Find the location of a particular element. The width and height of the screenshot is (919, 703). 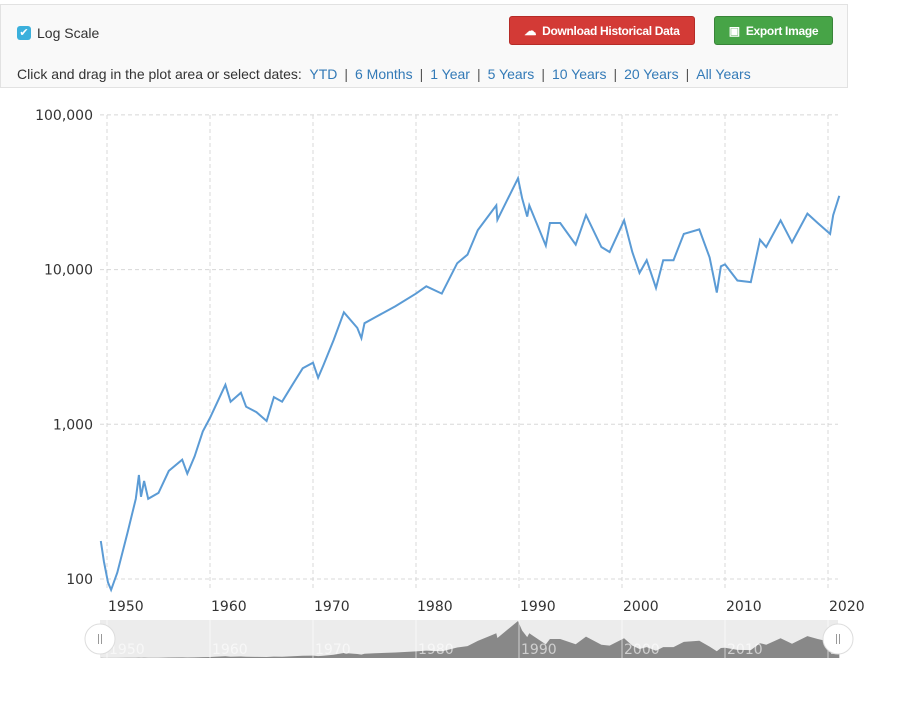

image-icon: ▣ is located at coordinates (734, 30).